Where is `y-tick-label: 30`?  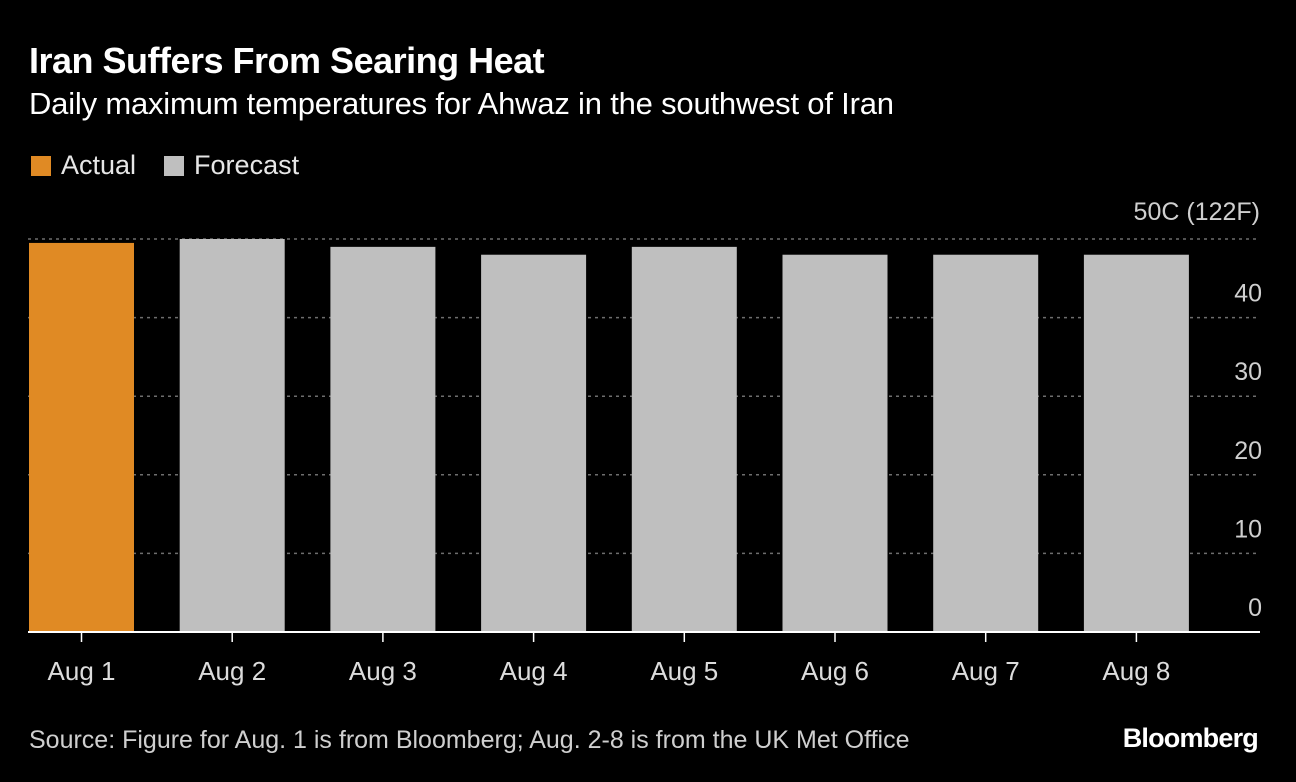 y-tick-label: 30 is located at coordinates (1248, 372).